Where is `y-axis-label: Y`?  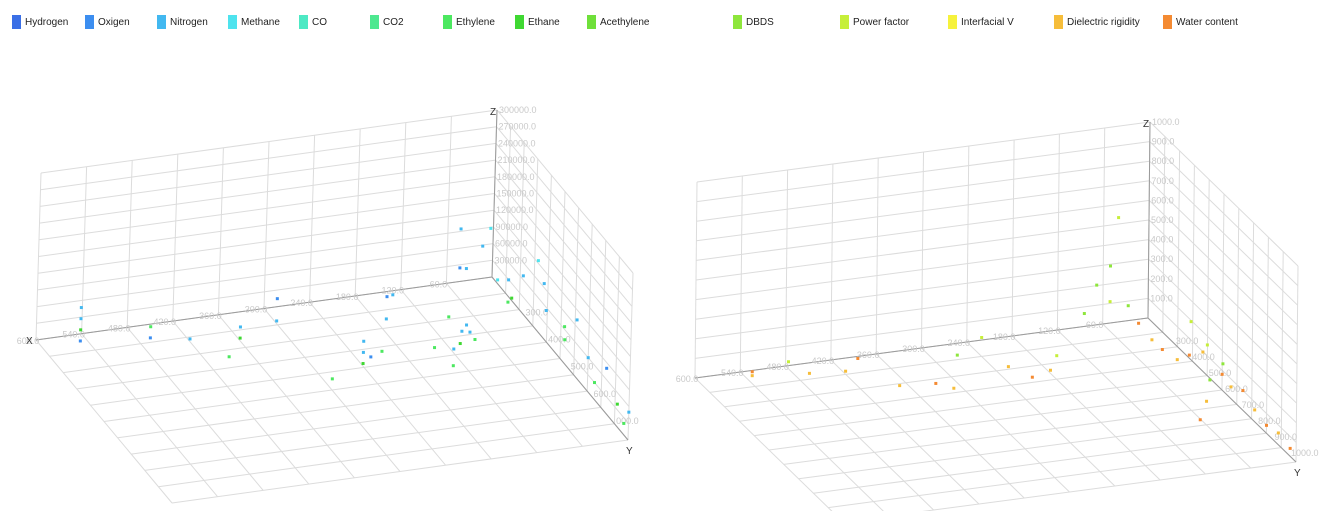 y-axis-label: Y is located at coordinates (1297, 473).